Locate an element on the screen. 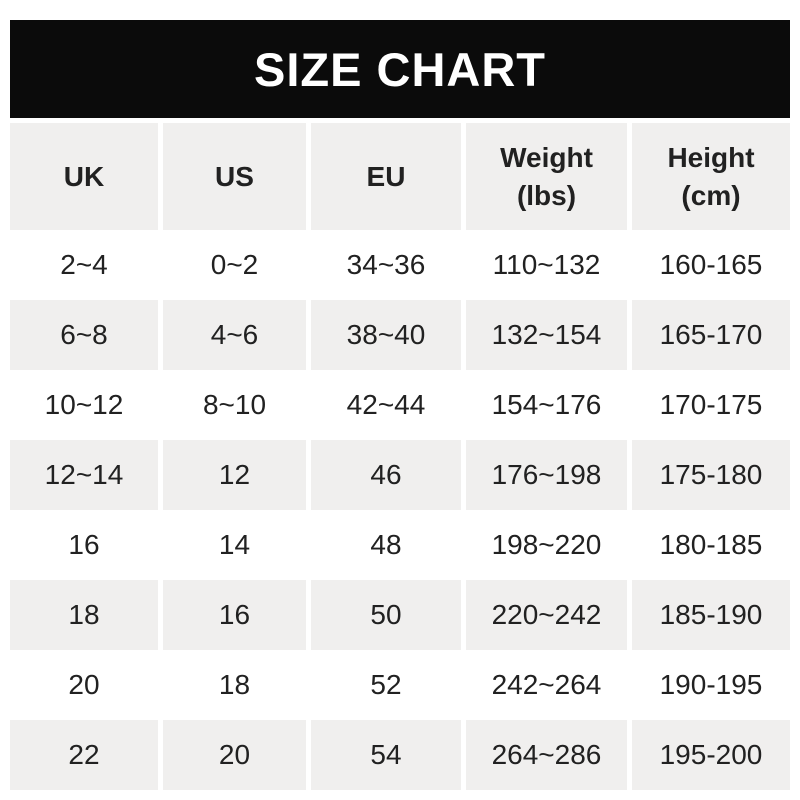 Image resolution: width=800 pixels, height=800 pixels. table-cell: 175-180 is located at coordinates (711, 475).